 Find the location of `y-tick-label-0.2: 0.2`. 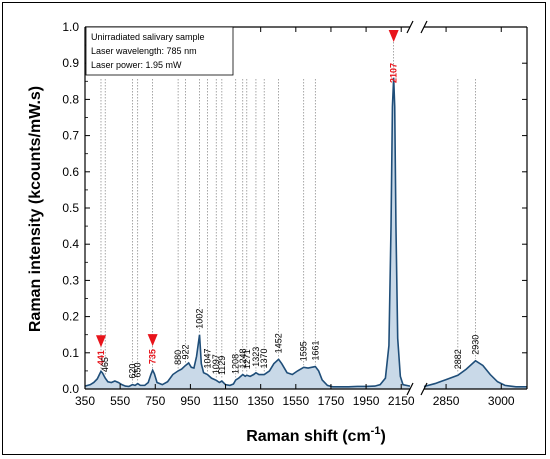

y-tick-label-0.2: 0.2 is located at coordinates (70, 317).